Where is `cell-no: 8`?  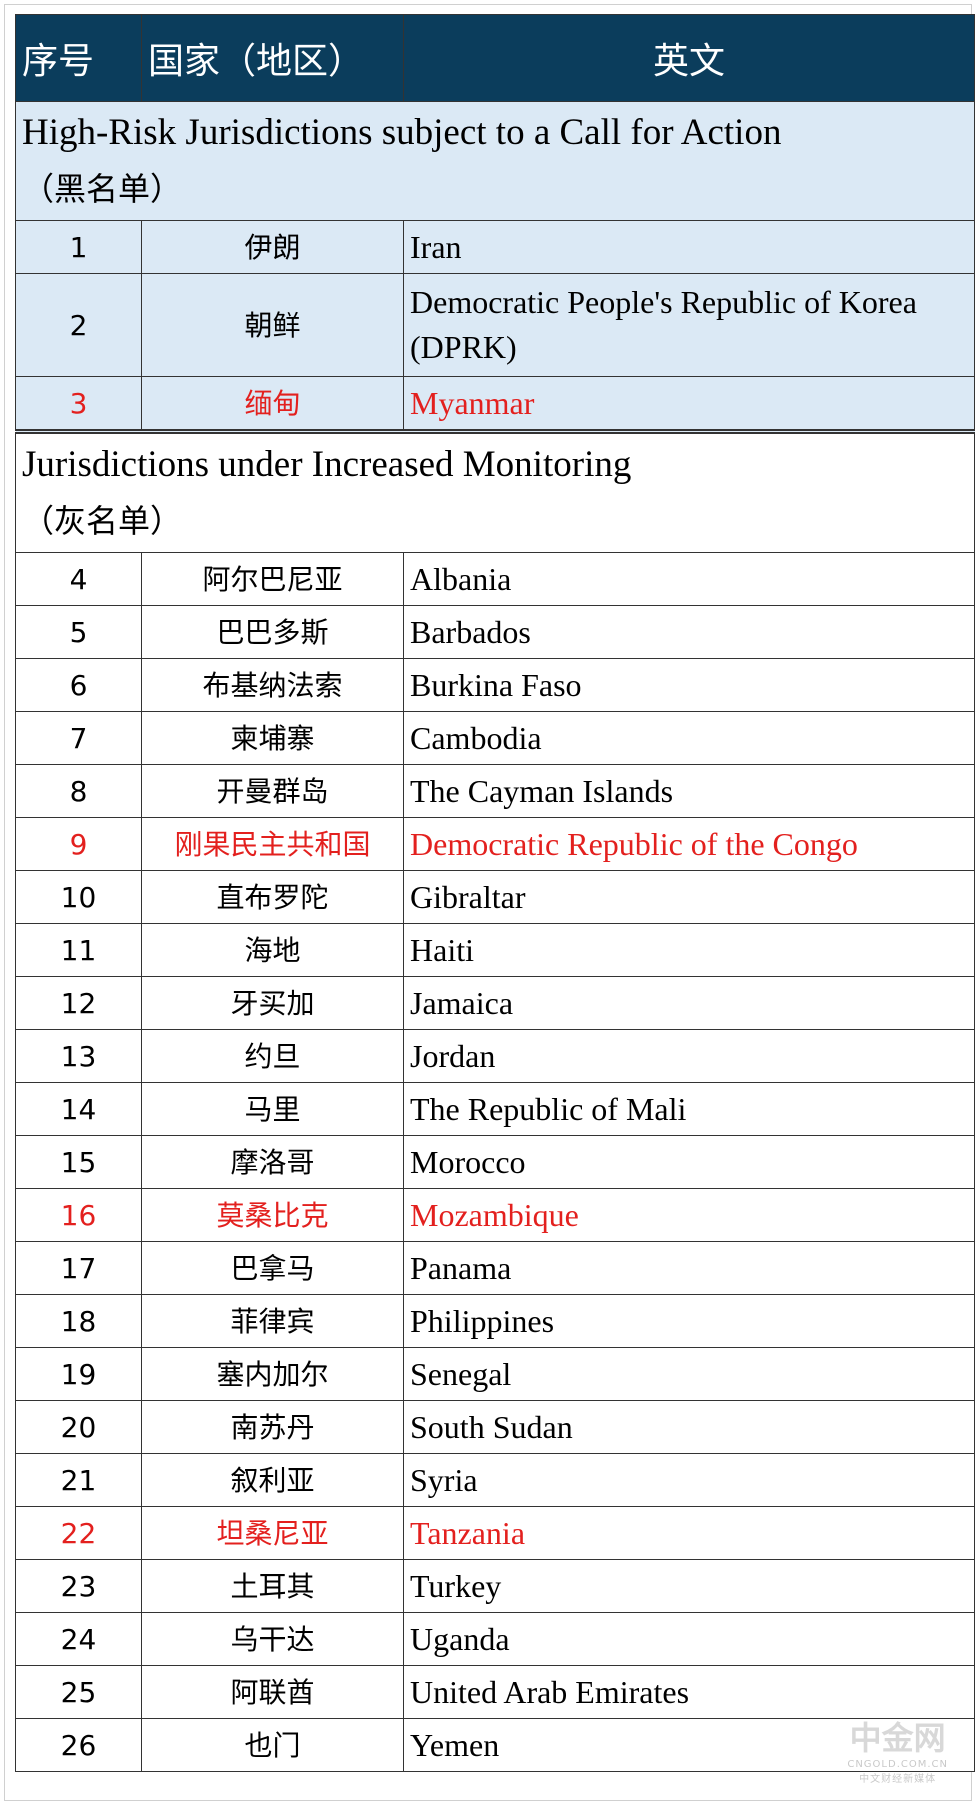 cell-no: 8 is located at coordinates (78, 791).